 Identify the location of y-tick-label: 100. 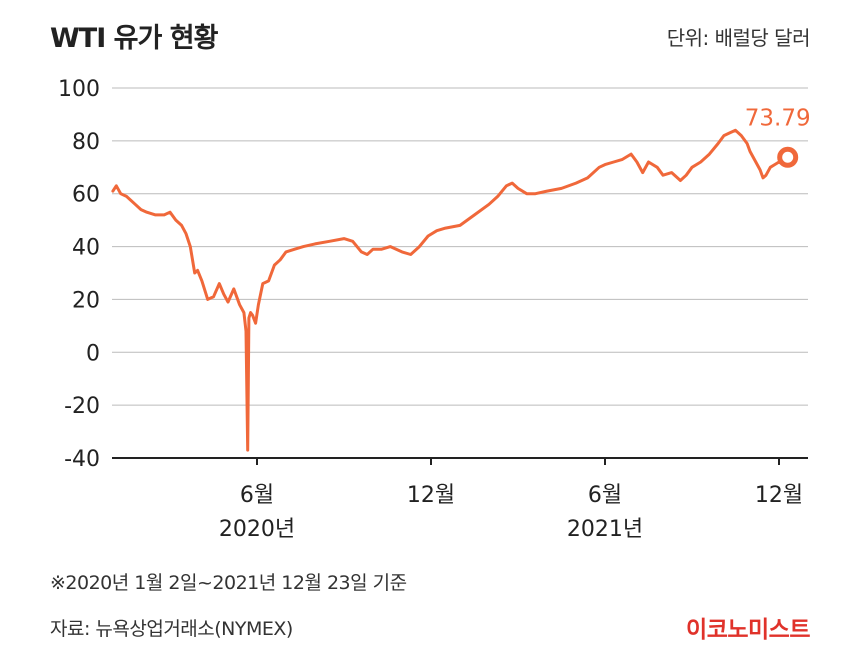
(79, 89).